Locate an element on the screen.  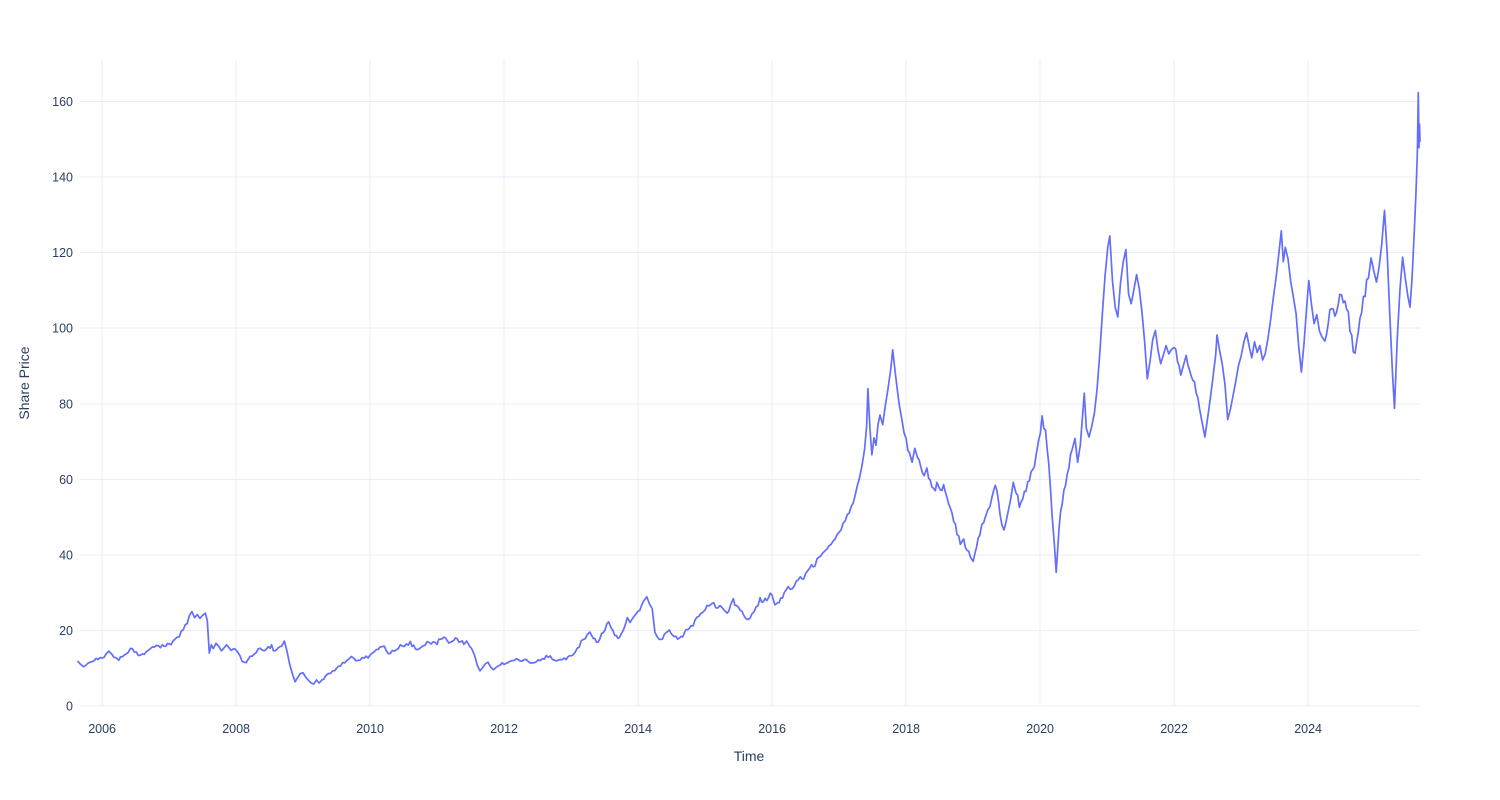
x-tick-label: 2010 is located at coordinates (370, 729).